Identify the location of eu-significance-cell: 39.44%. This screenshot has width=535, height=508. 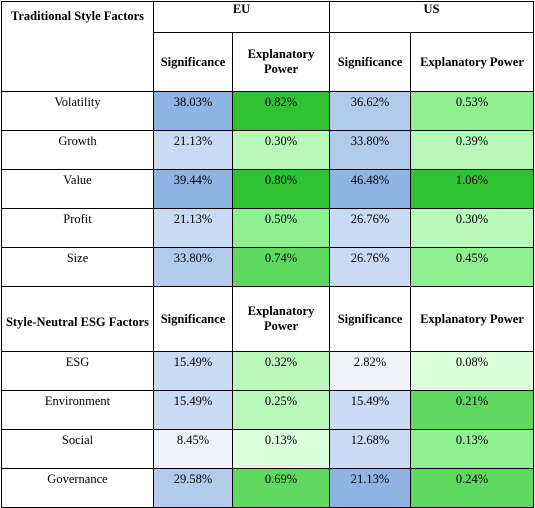
(193, 189).